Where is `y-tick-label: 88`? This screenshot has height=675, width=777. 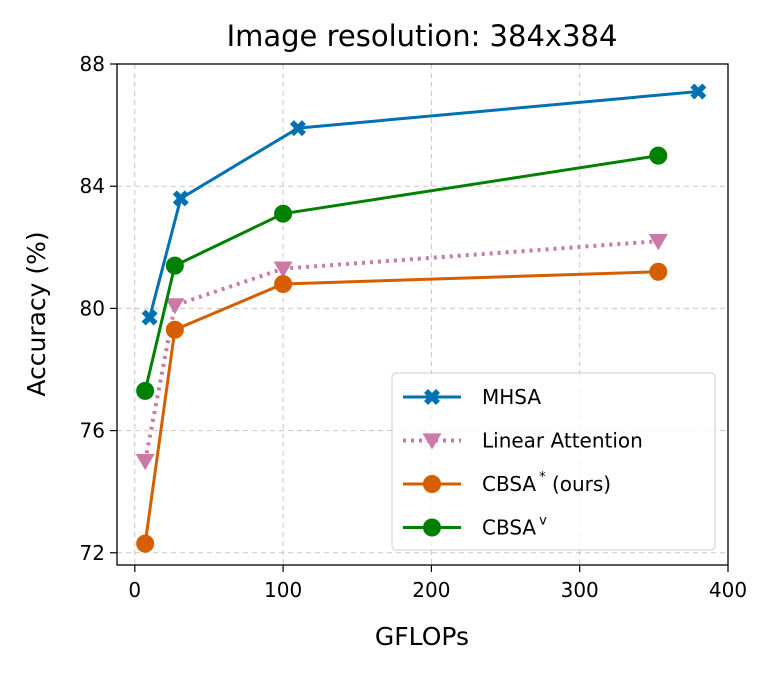
y-tick-label: 88 is located at coordinates (92, 64).